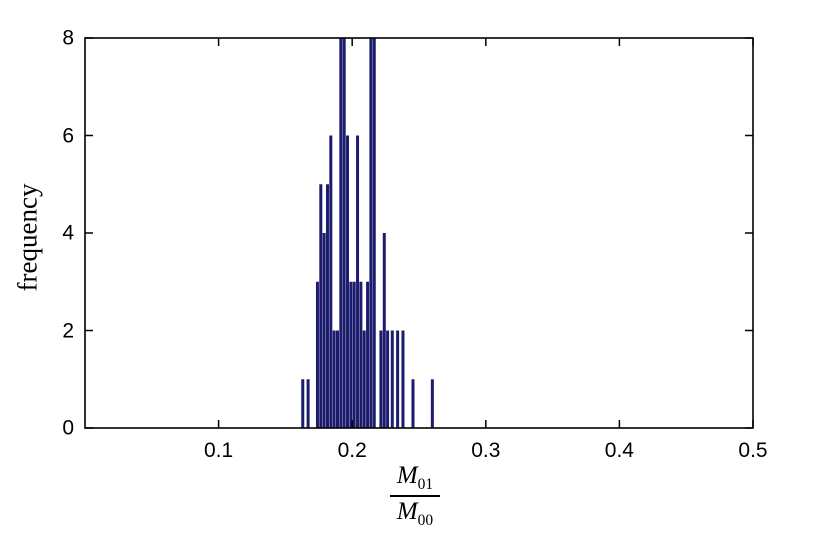 This screenshot has width=830, height=555. I want to click on x-tick-label: 0.1, so click(218, 450).